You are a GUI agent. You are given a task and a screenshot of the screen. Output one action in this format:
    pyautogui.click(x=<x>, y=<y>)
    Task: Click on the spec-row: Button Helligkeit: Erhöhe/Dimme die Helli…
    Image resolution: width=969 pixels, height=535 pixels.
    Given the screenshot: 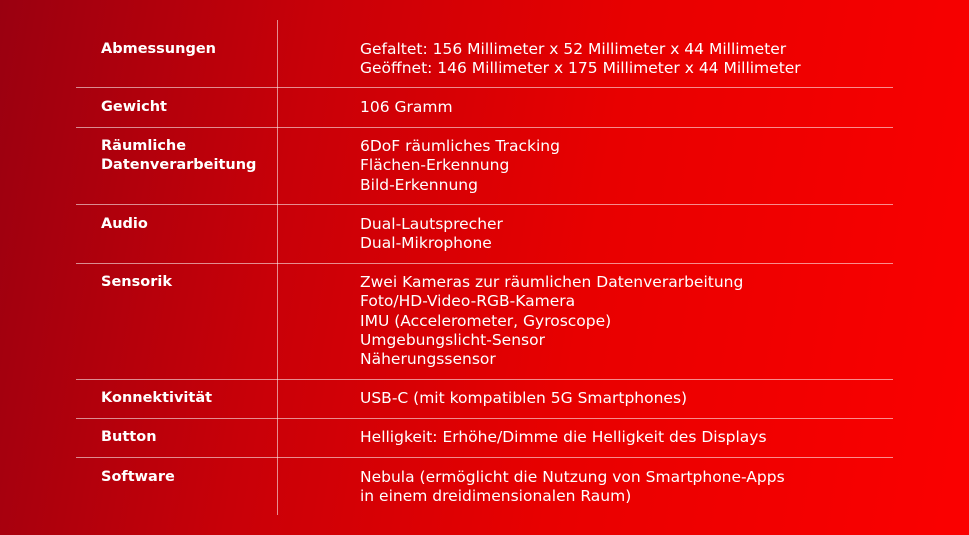 What is the action you would take?
    pyautogui.click(x=484, y=439)
    